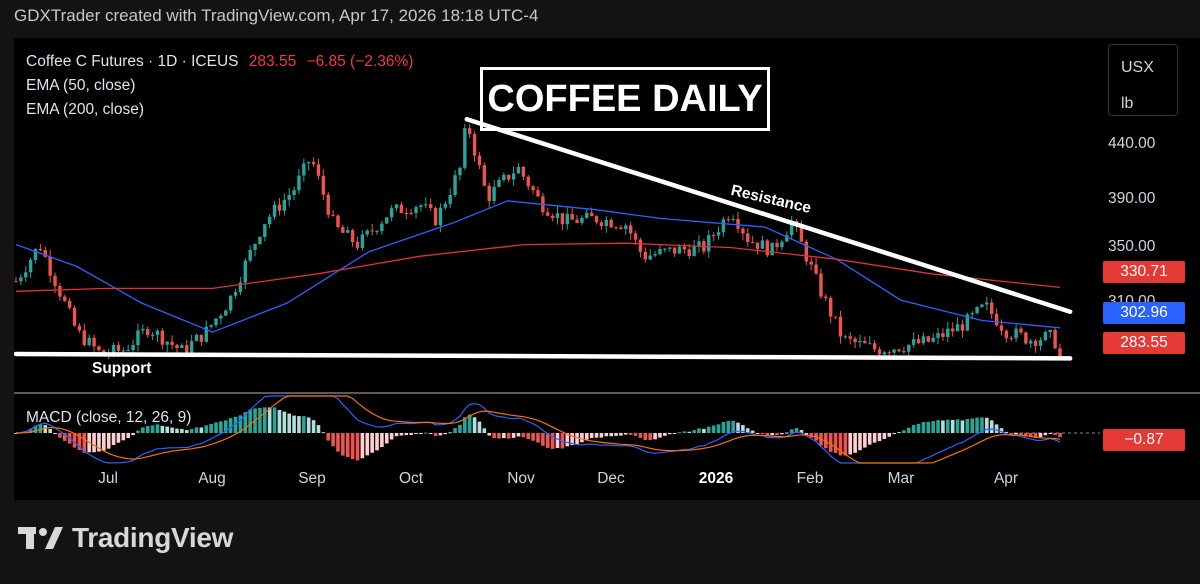 This screenshot has height=584, width=1200. I want to click on x-axis-label: Mar, so click(901, 478).